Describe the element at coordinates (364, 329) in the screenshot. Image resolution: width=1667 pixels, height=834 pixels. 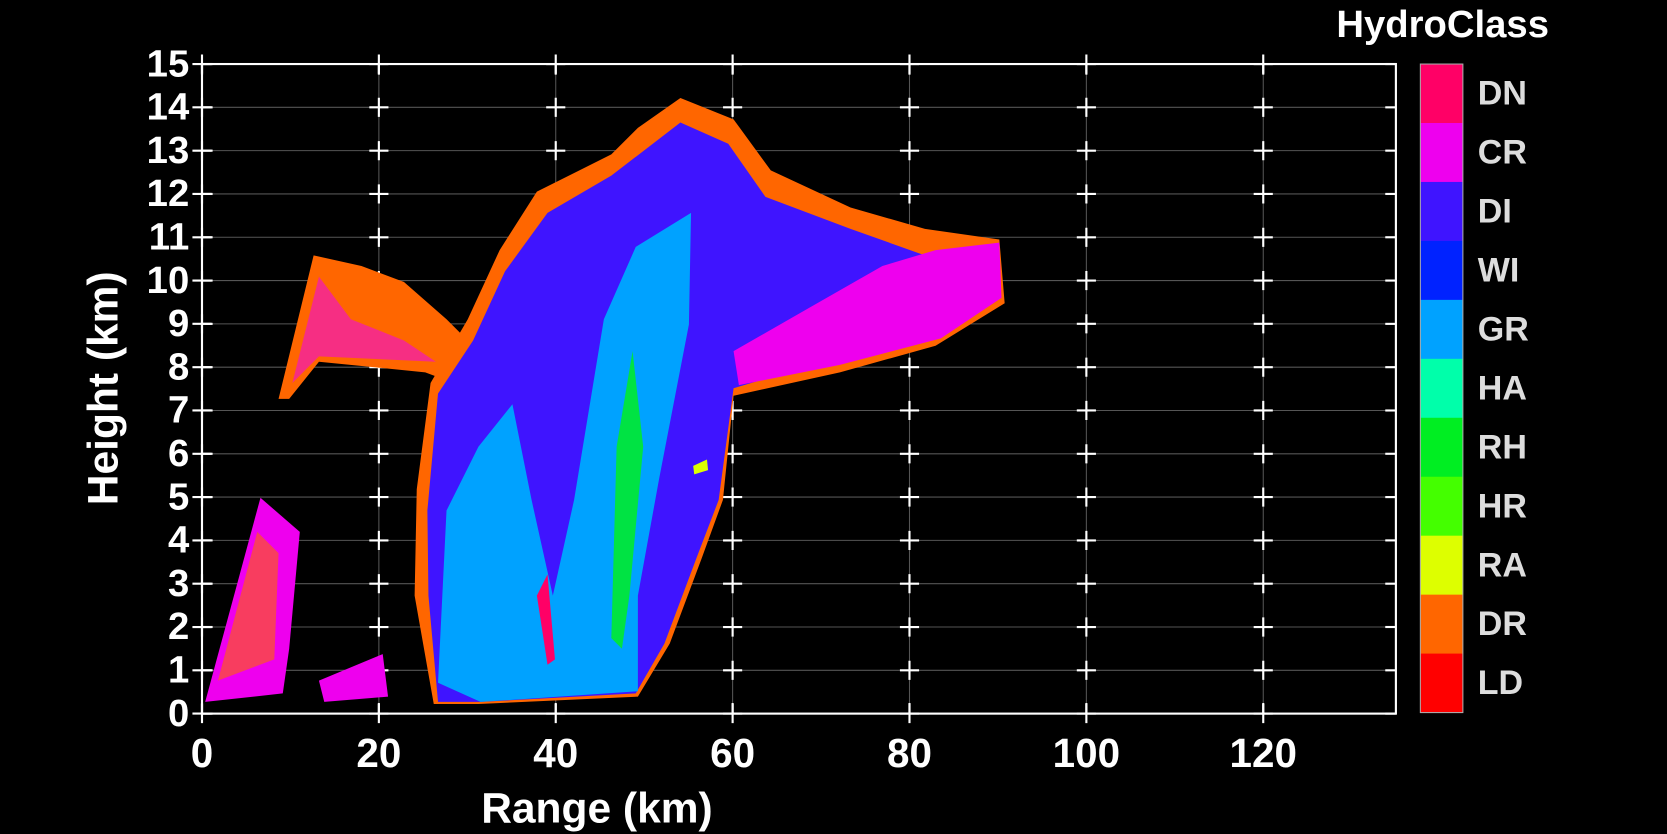
I see `echo-anvil-left-pink` at that location.